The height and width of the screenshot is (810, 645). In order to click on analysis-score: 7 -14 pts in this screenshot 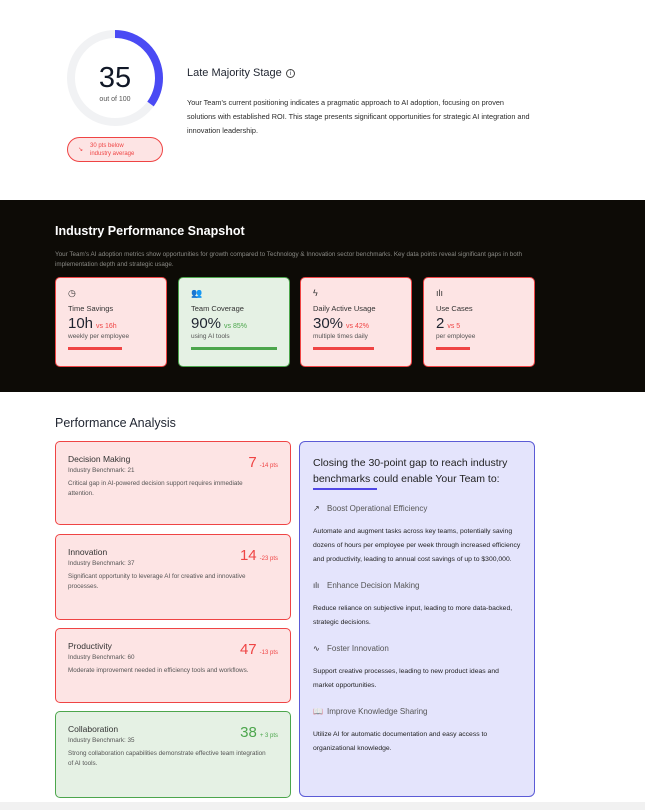, I will do `click(263, 462)`.